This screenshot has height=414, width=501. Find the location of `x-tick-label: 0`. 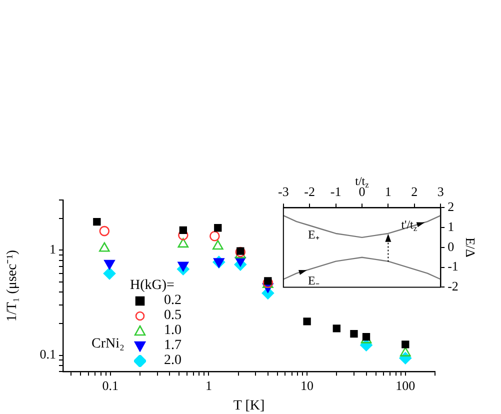

x-tick-label: 0 is located at coordinates (362, 192).